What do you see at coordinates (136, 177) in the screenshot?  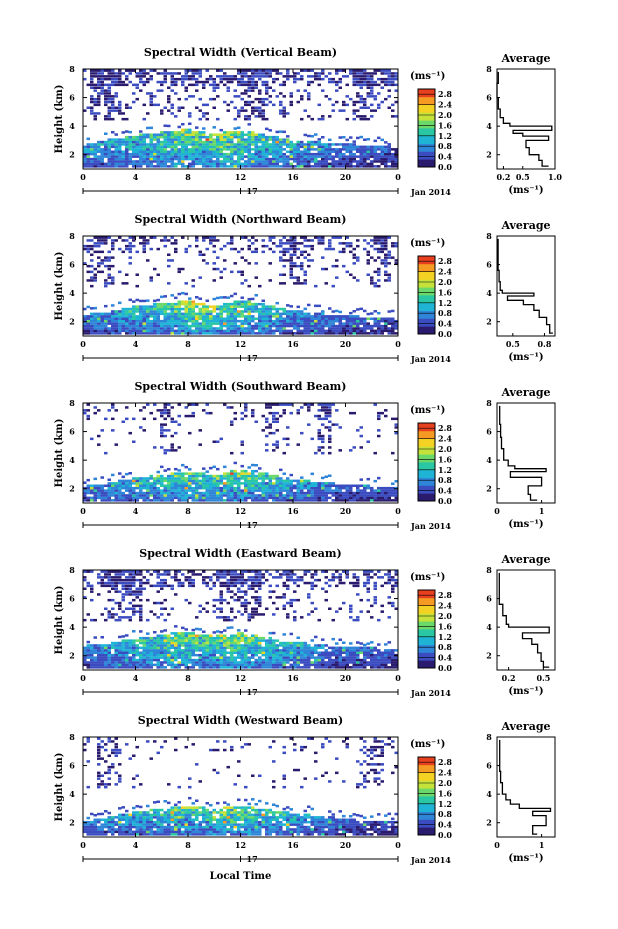 I see `x-tick-label: 4` at bounding box center [136, 177].